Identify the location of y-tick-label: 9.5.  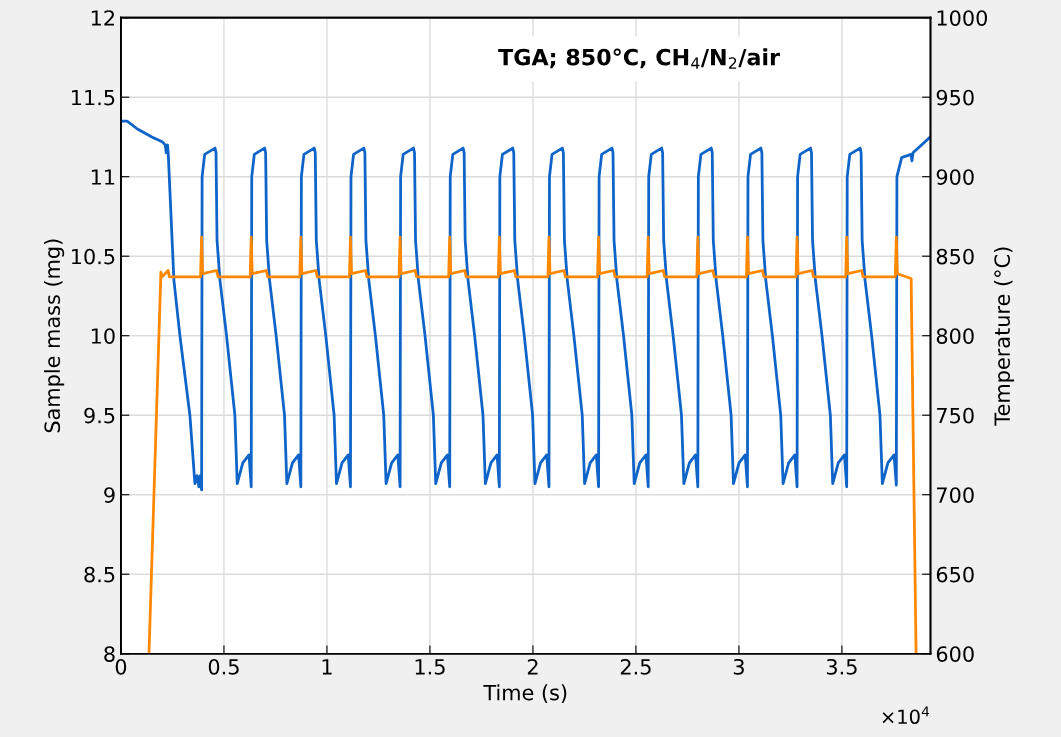
(99, 415).